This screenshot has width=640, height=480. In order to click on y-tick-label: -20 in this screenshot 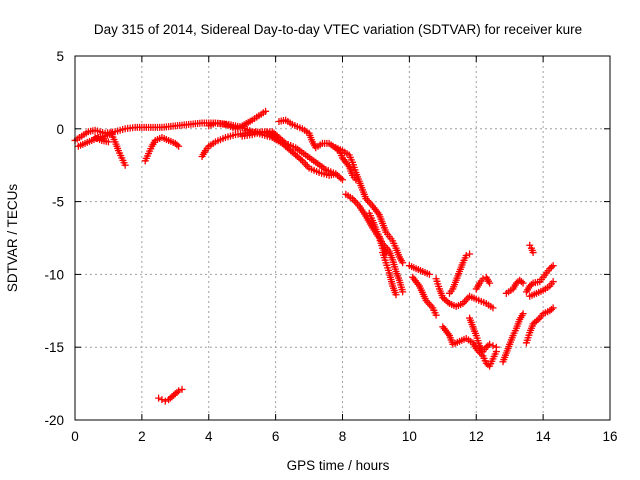, I will do `click(54, 420)`.